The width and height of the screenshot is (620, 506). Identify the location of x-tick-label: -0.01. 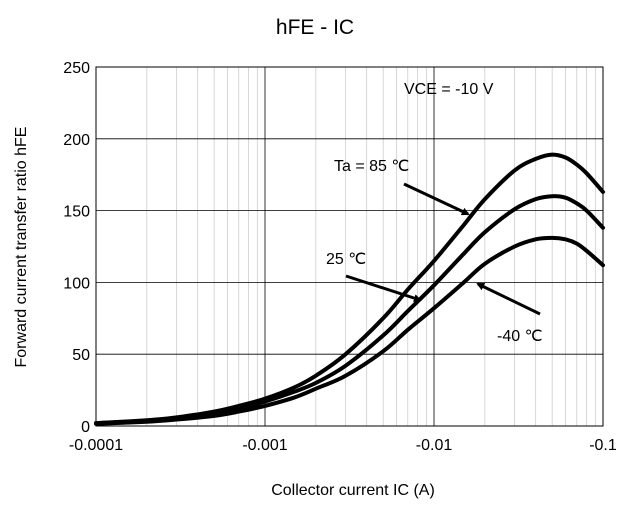
(434, 445).